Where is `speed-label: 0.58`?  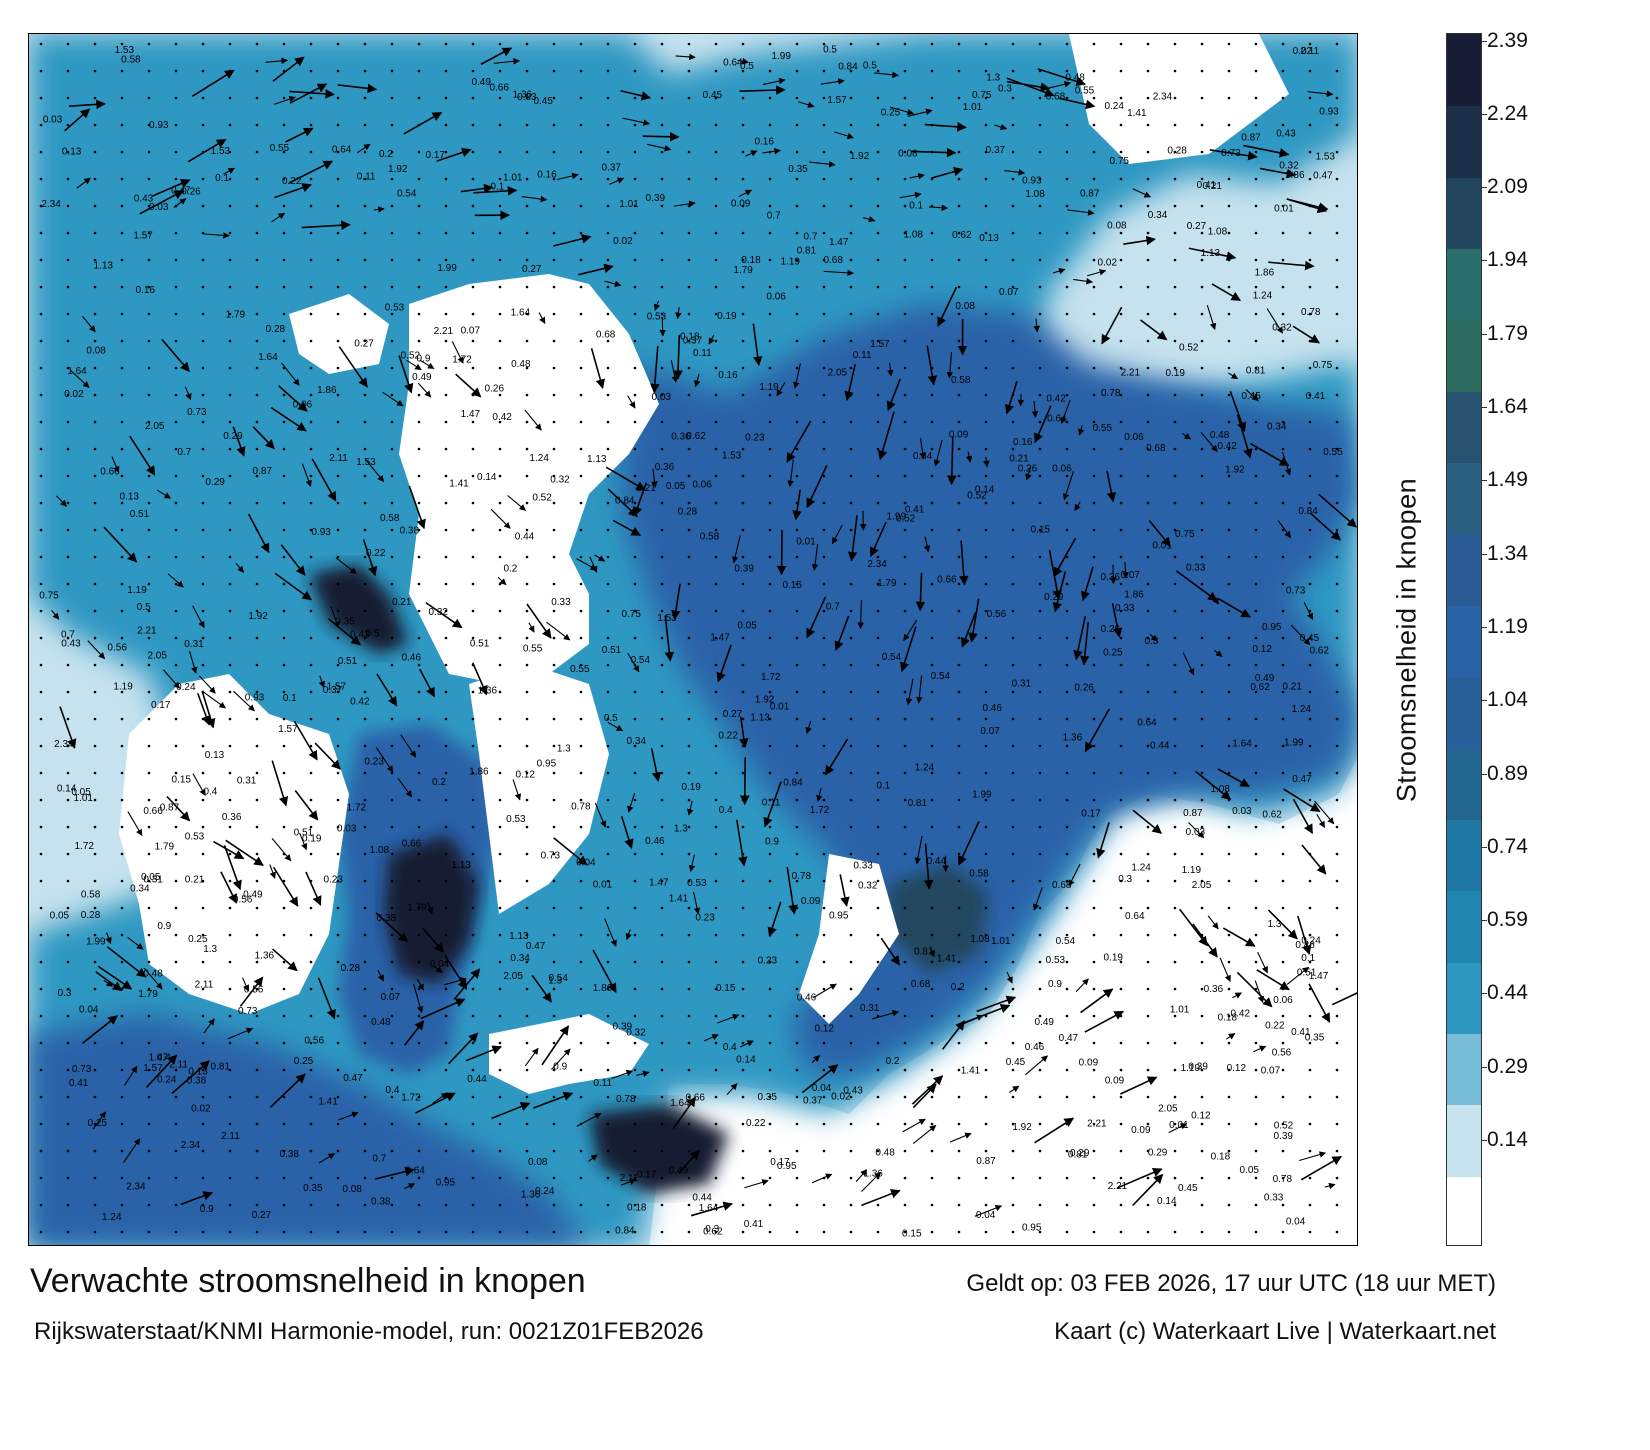
speed-label: 0.58 is located at coordinates (961, 380).